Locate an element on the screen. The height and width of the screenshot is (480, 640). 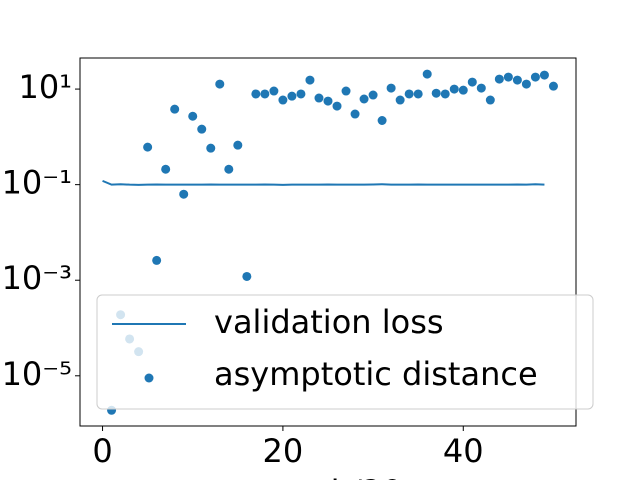
x-tick-label: 20 is located at coordinates (283, 451).